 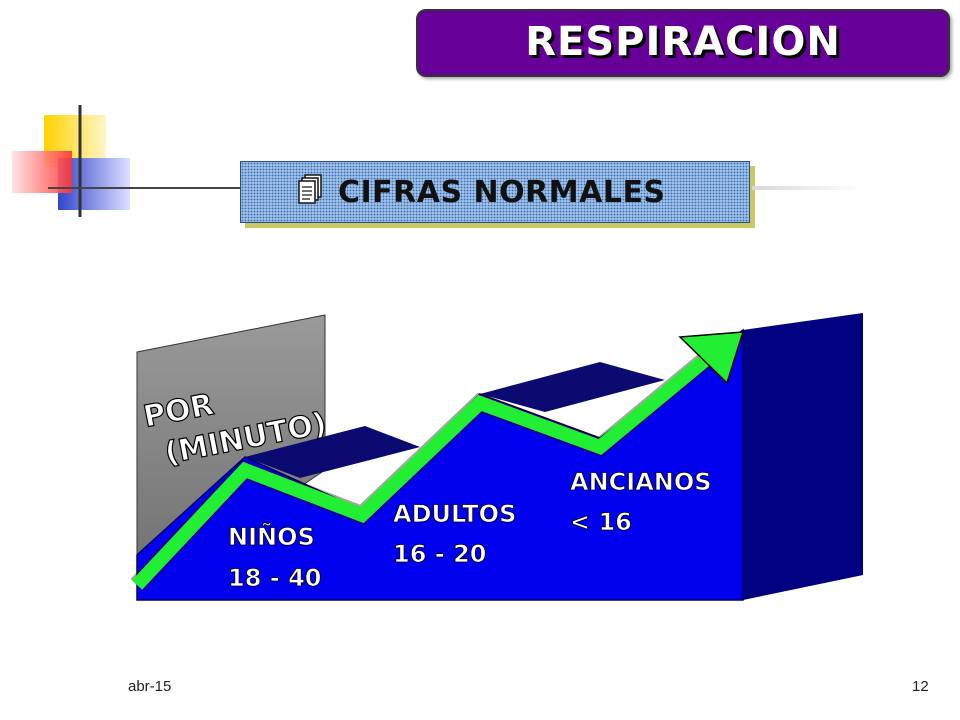 I want to click on subtitle-box: CIFRAS NORMALES, so click(x=495, y=192).